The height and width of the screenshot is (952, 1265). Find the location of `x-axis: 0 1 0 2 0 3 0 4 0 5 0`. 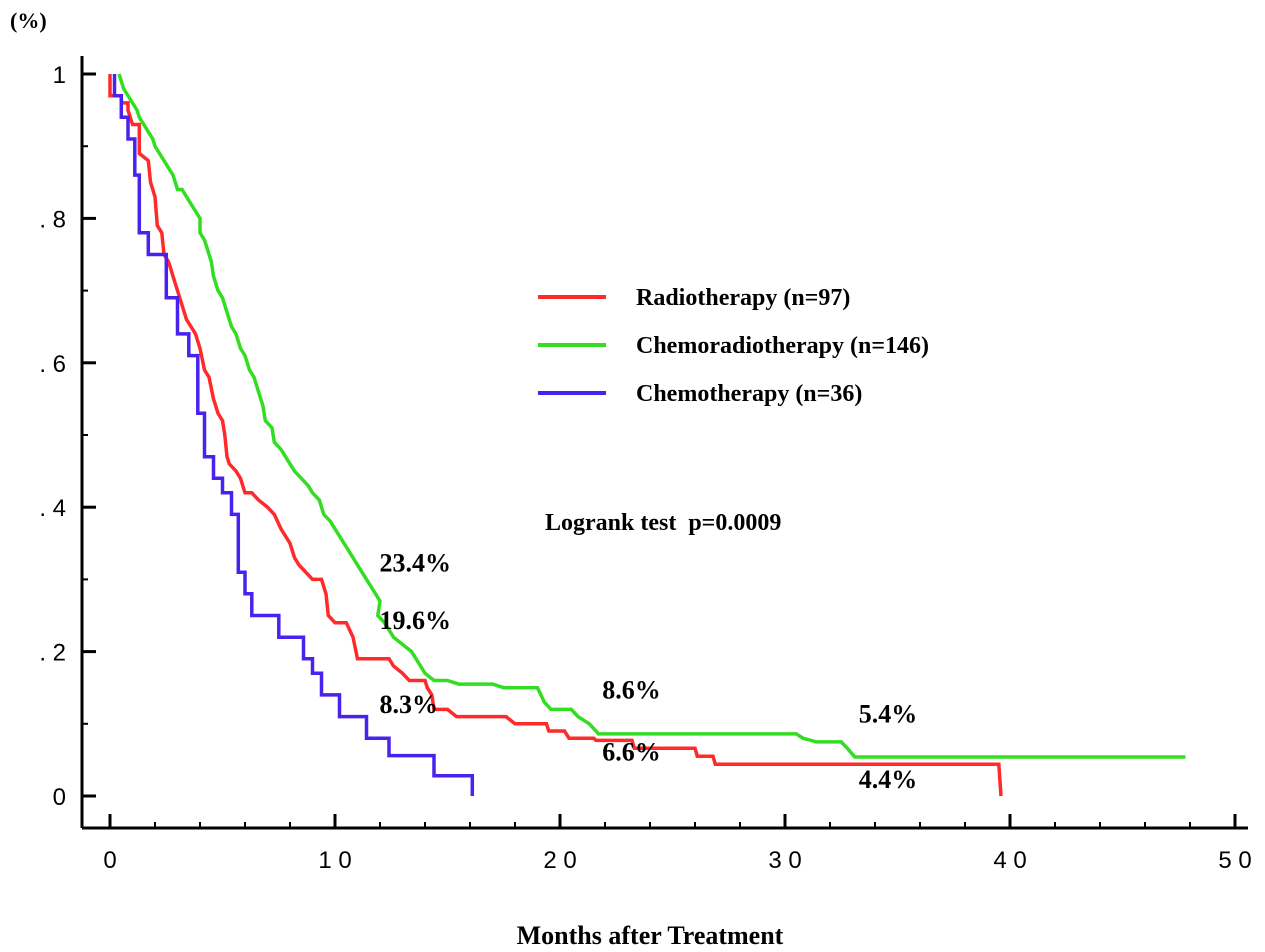

x-axis: 0 1 0 2 0 3 0 4 0 5 0 is located at coordinates (667, 844).